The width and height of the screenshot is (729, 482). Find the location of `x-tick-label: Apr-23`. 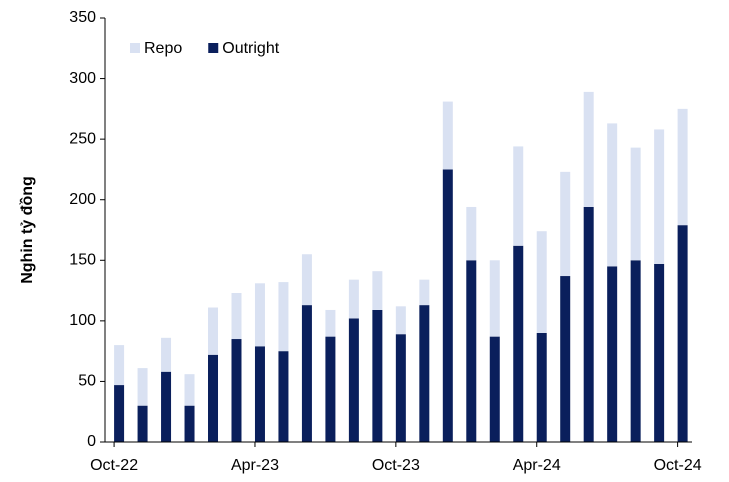

x-tick-label: Apr-23 is located at coordinates (255, 465).